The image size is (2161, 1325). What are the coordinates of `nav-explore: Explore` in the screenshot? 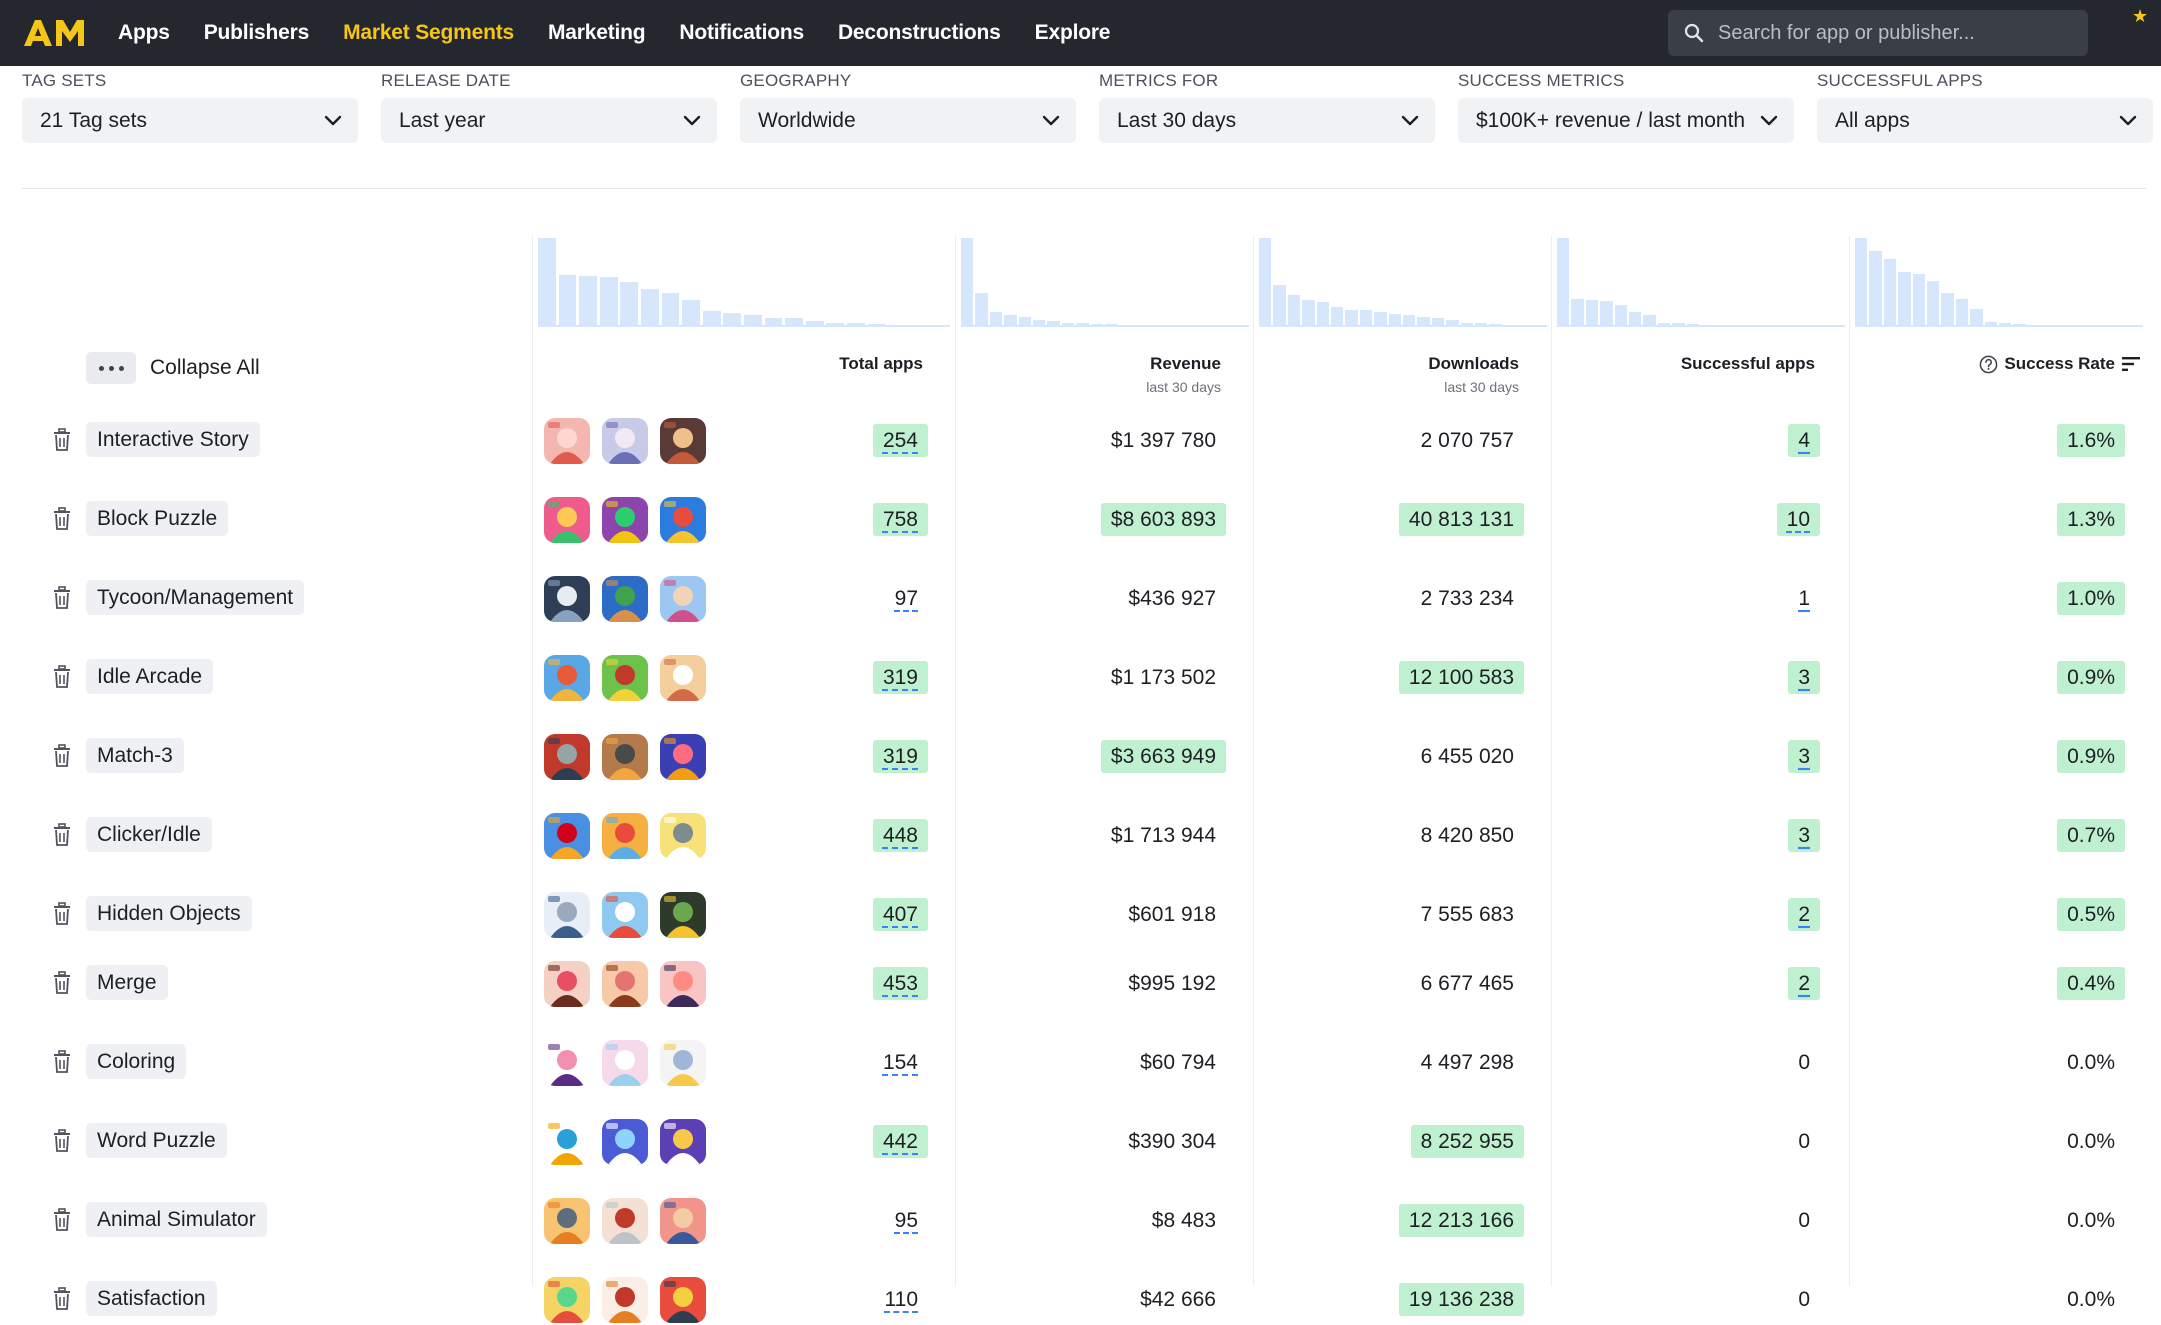 It's located at (1072, 32).